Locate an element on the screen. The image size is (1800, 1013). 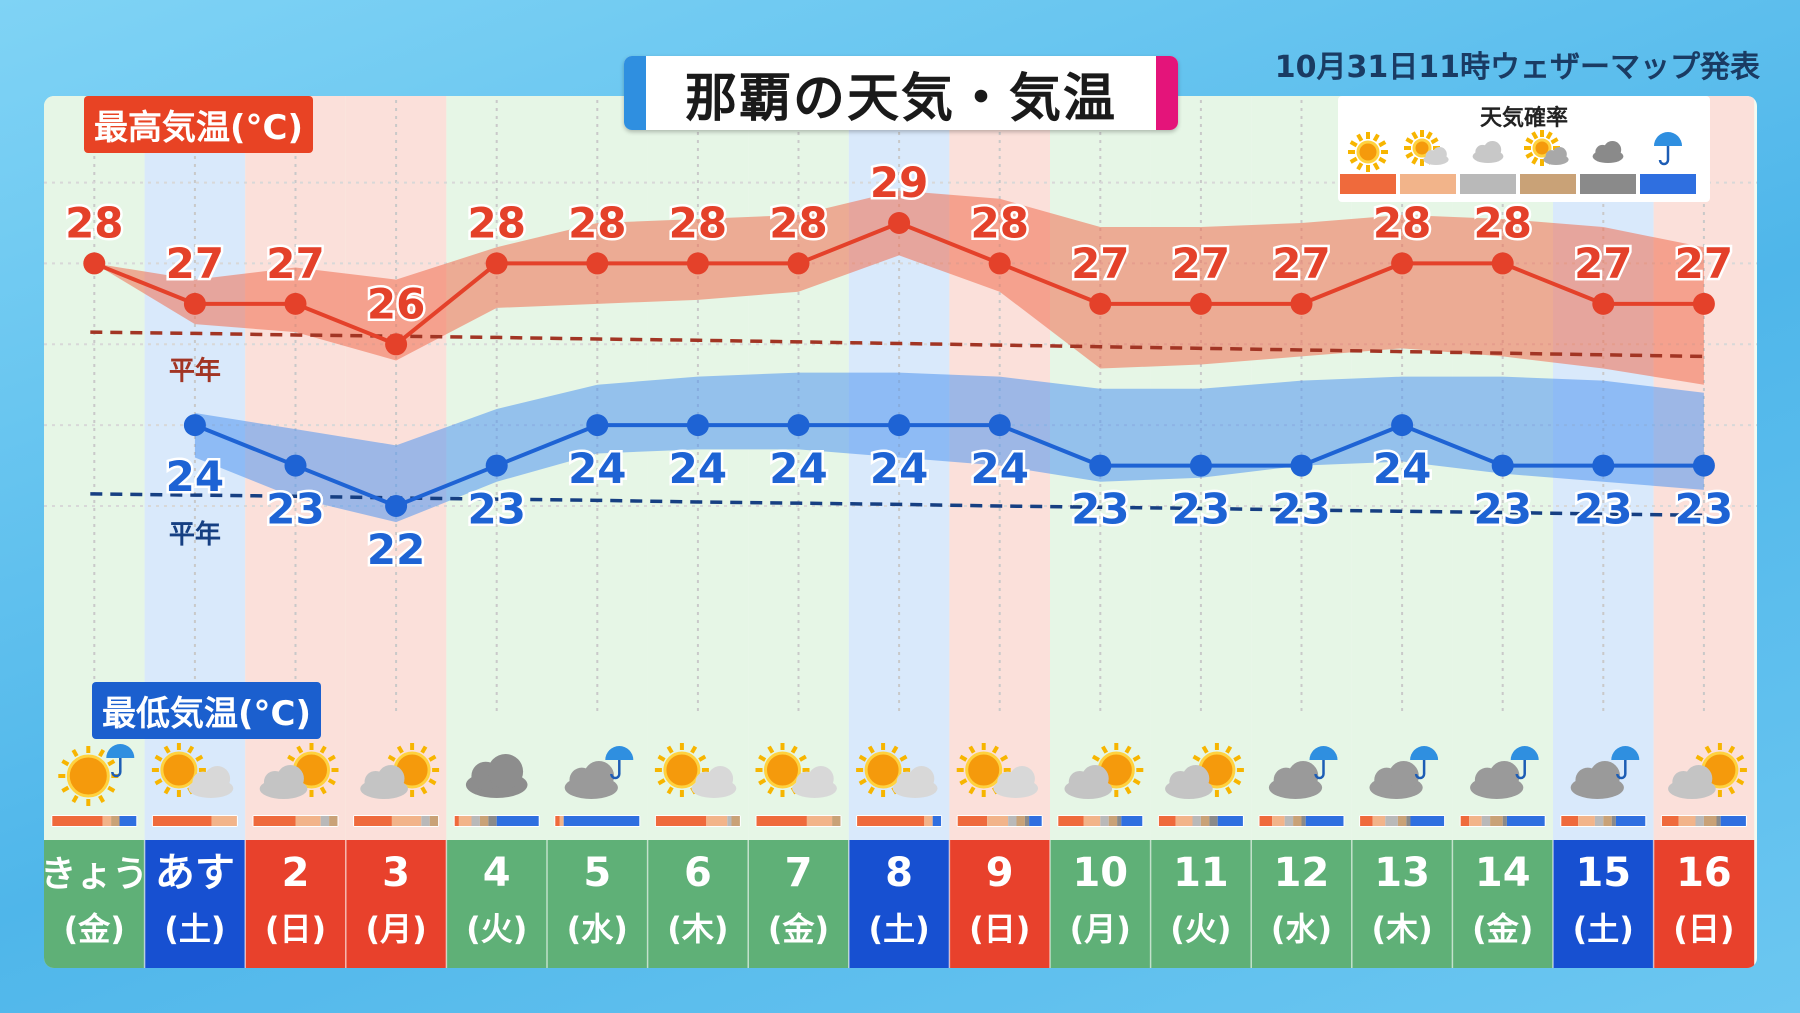
weekday-label-0: (金) is located at coordinates (94, 929).